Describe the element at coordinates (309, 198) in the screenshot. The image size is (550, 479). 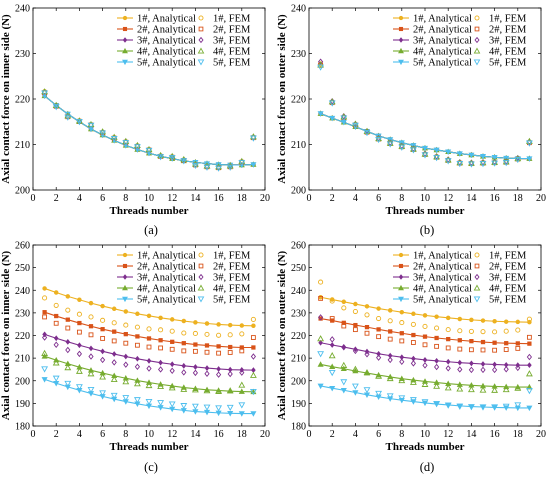
I see `x-tick-label: 0` at that location.